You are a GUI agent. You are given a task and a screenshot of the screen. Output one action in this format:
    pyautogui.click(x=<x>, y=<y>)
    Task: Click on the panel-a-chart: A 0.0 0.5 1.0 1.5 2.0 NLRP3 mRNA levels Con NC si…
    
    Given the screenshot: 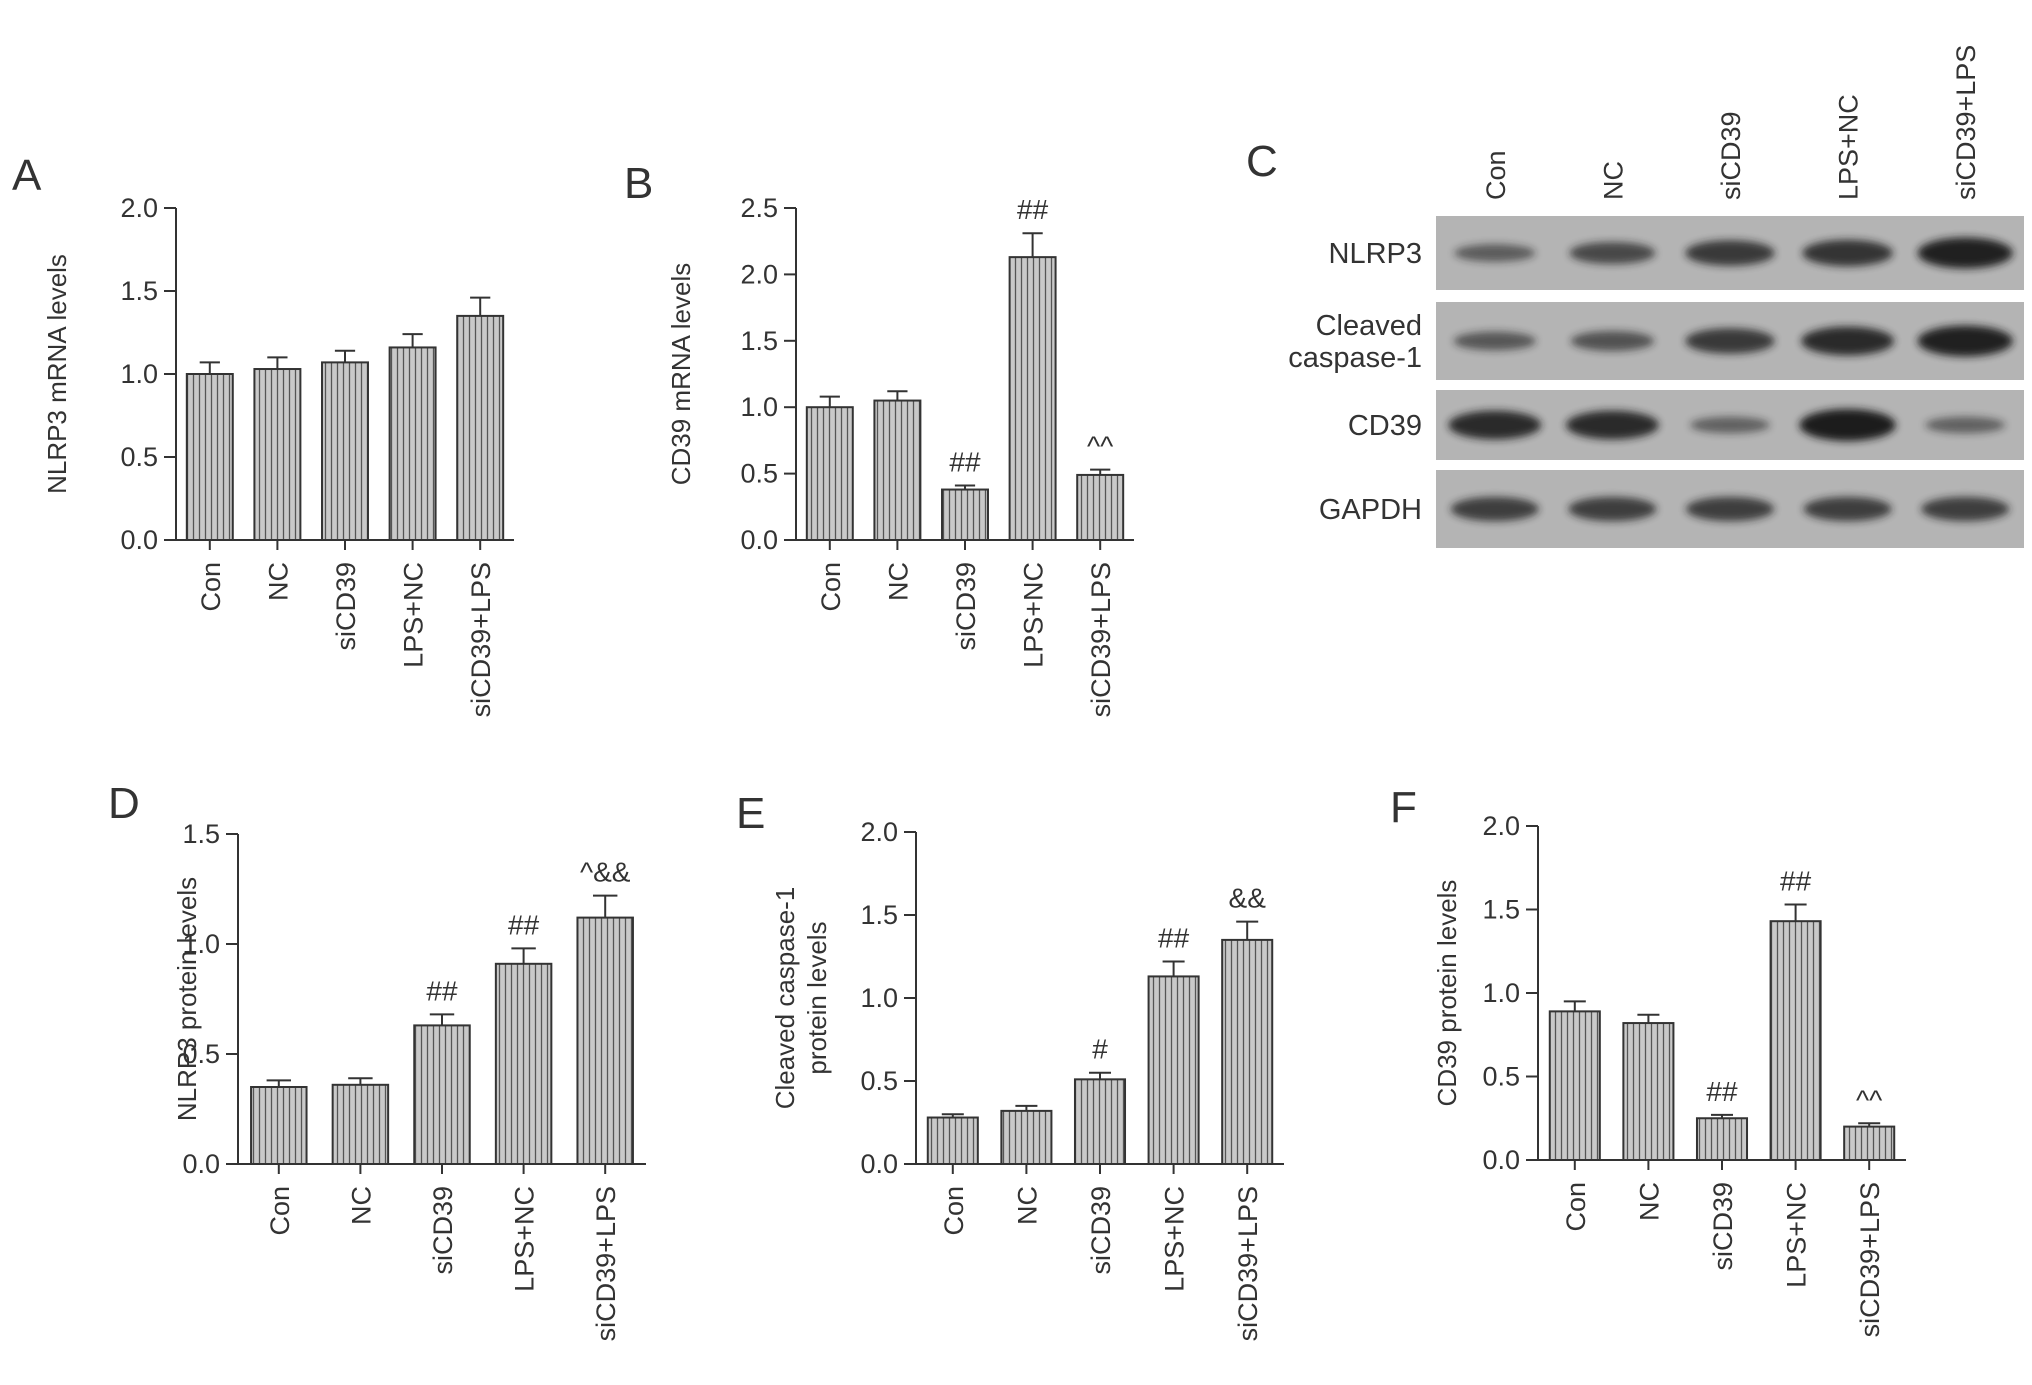 What is the action you would take?
    pyautogui.click(x=263, y=434)
    